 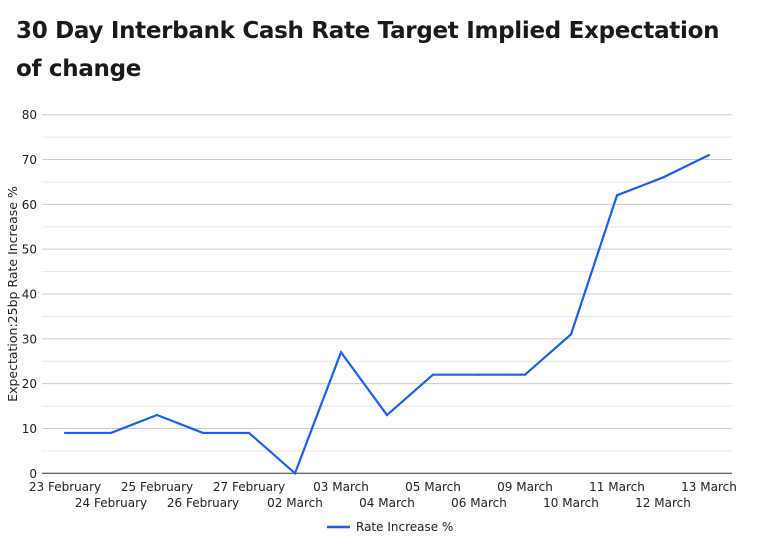 What do you see at coordinates (249, 487) in the screenshot?
I see `x-tick-label: 27 February` at bounding box center [249, 487].